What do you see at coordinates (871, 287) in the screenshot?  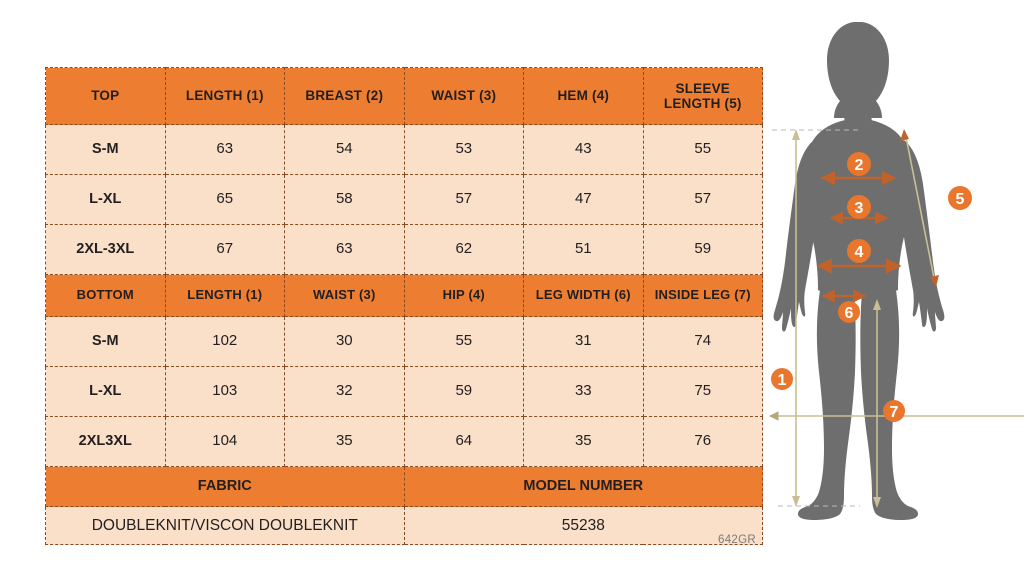 I see `marker-badges: 1 2 3 4 5 6 7` at bounding box center [871, 287].